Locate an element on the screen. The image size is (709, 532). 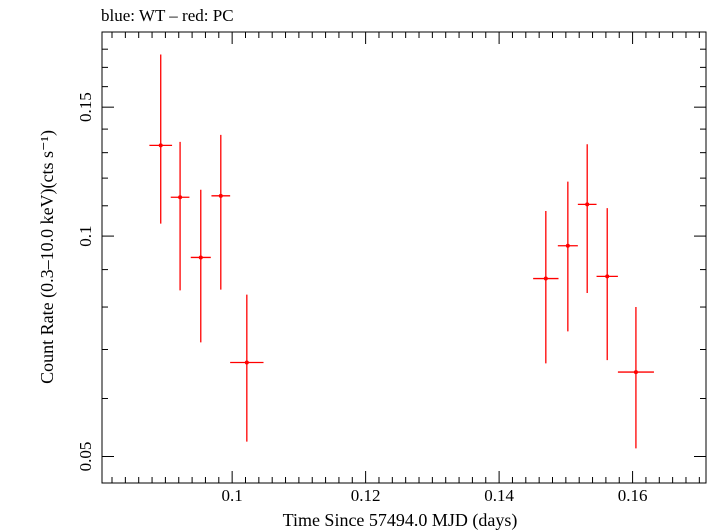
x-tick-label: 0.14 is located at coordinates (499, 495).